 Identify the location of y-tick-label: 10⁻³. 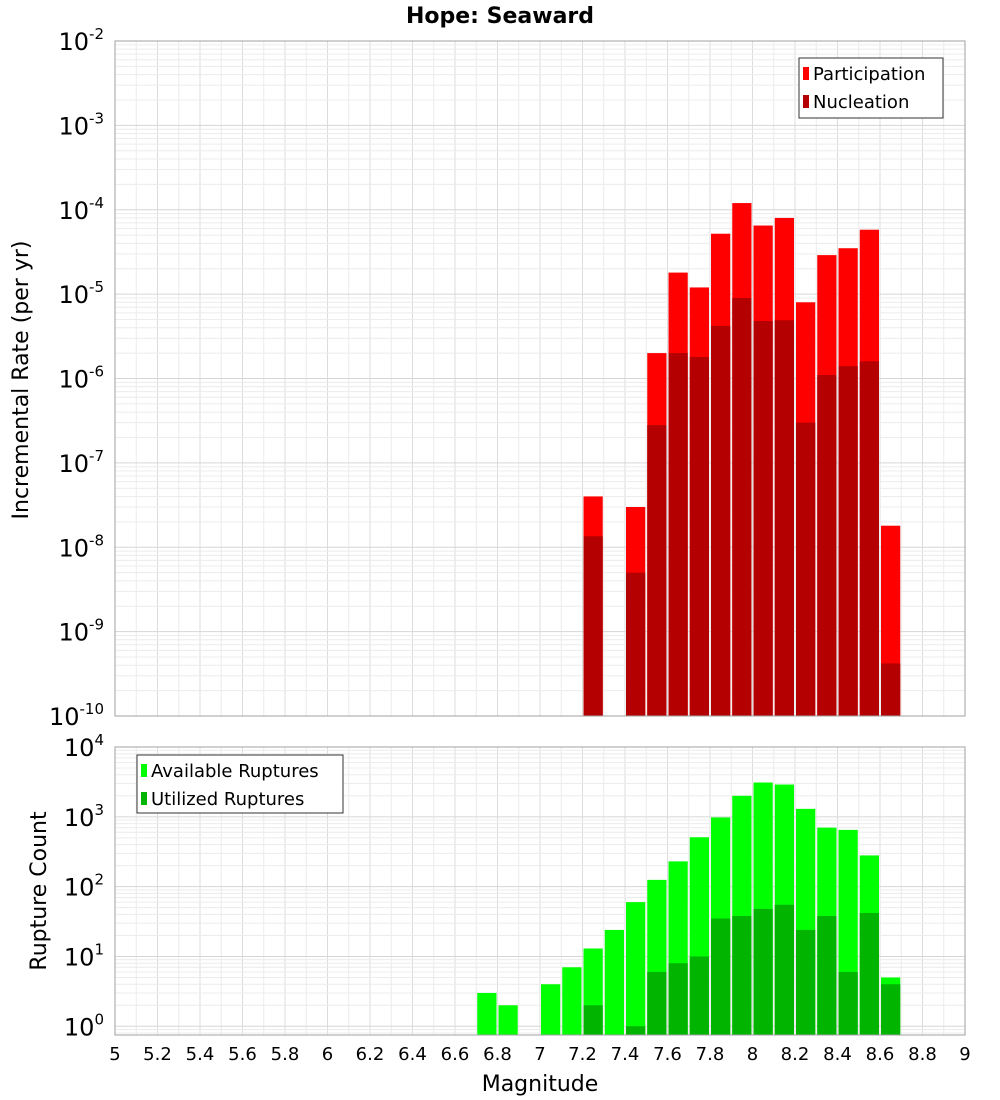
(81, 124).